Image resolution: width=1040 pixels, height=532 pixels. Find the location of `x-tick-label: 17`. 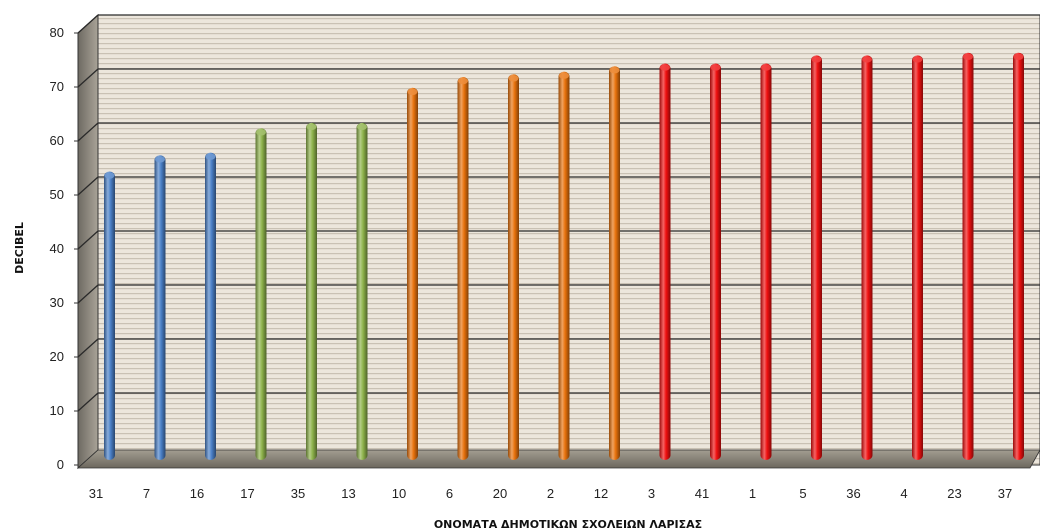

x-tick-label: 17 is located at coordinates (247, 493).